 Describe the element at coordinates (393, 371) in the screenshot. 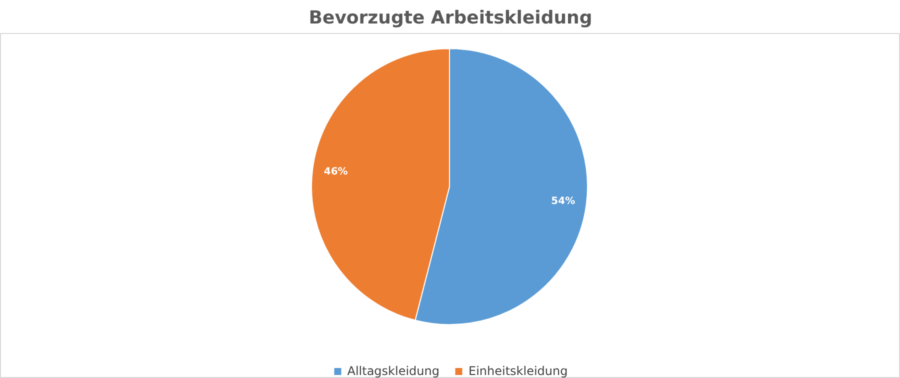

I see `legend-label: Alltagskleidung` at that location.